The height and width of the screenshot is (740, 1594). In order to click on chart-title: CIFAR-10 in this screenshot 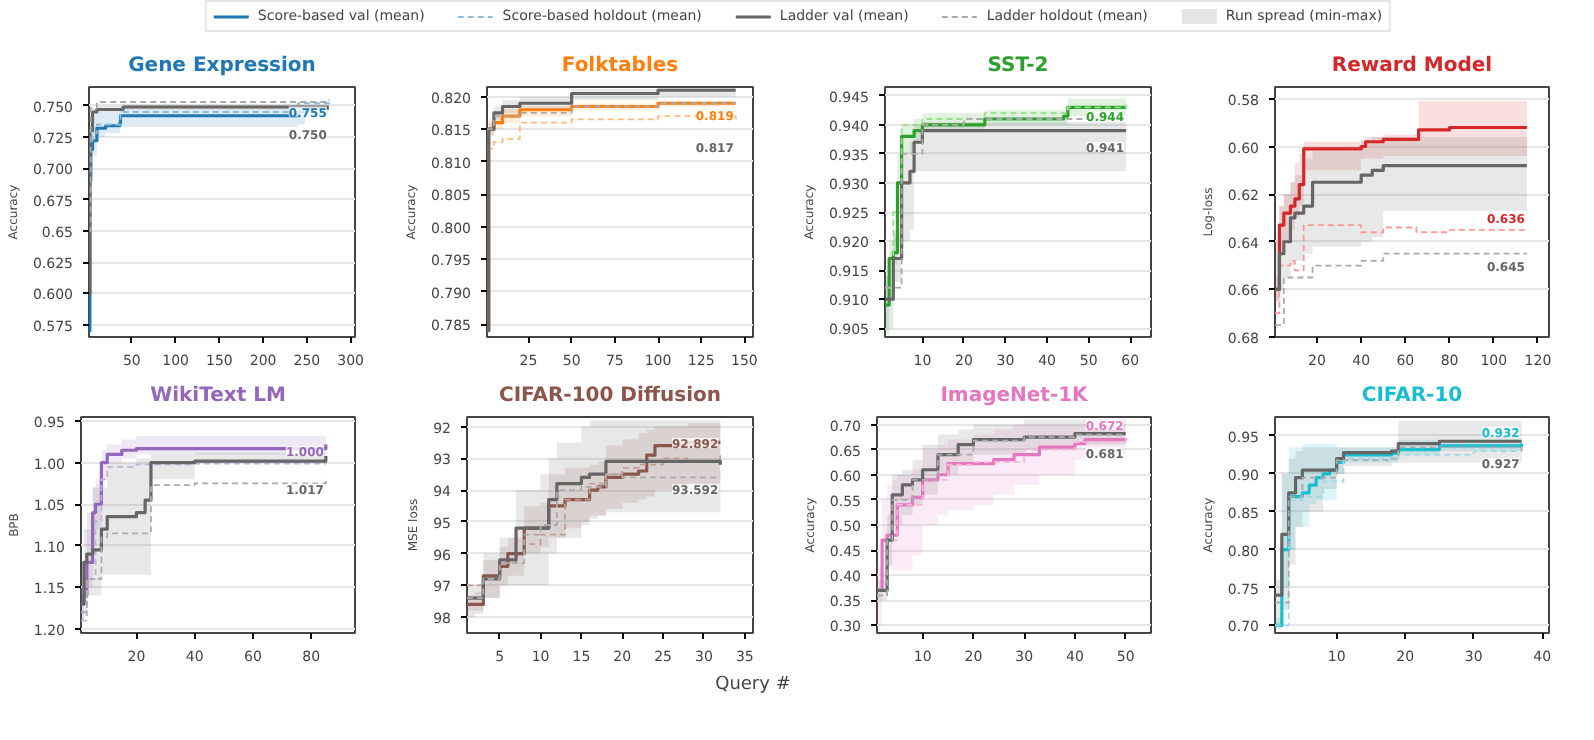, I will do `click(1412, 396)`.